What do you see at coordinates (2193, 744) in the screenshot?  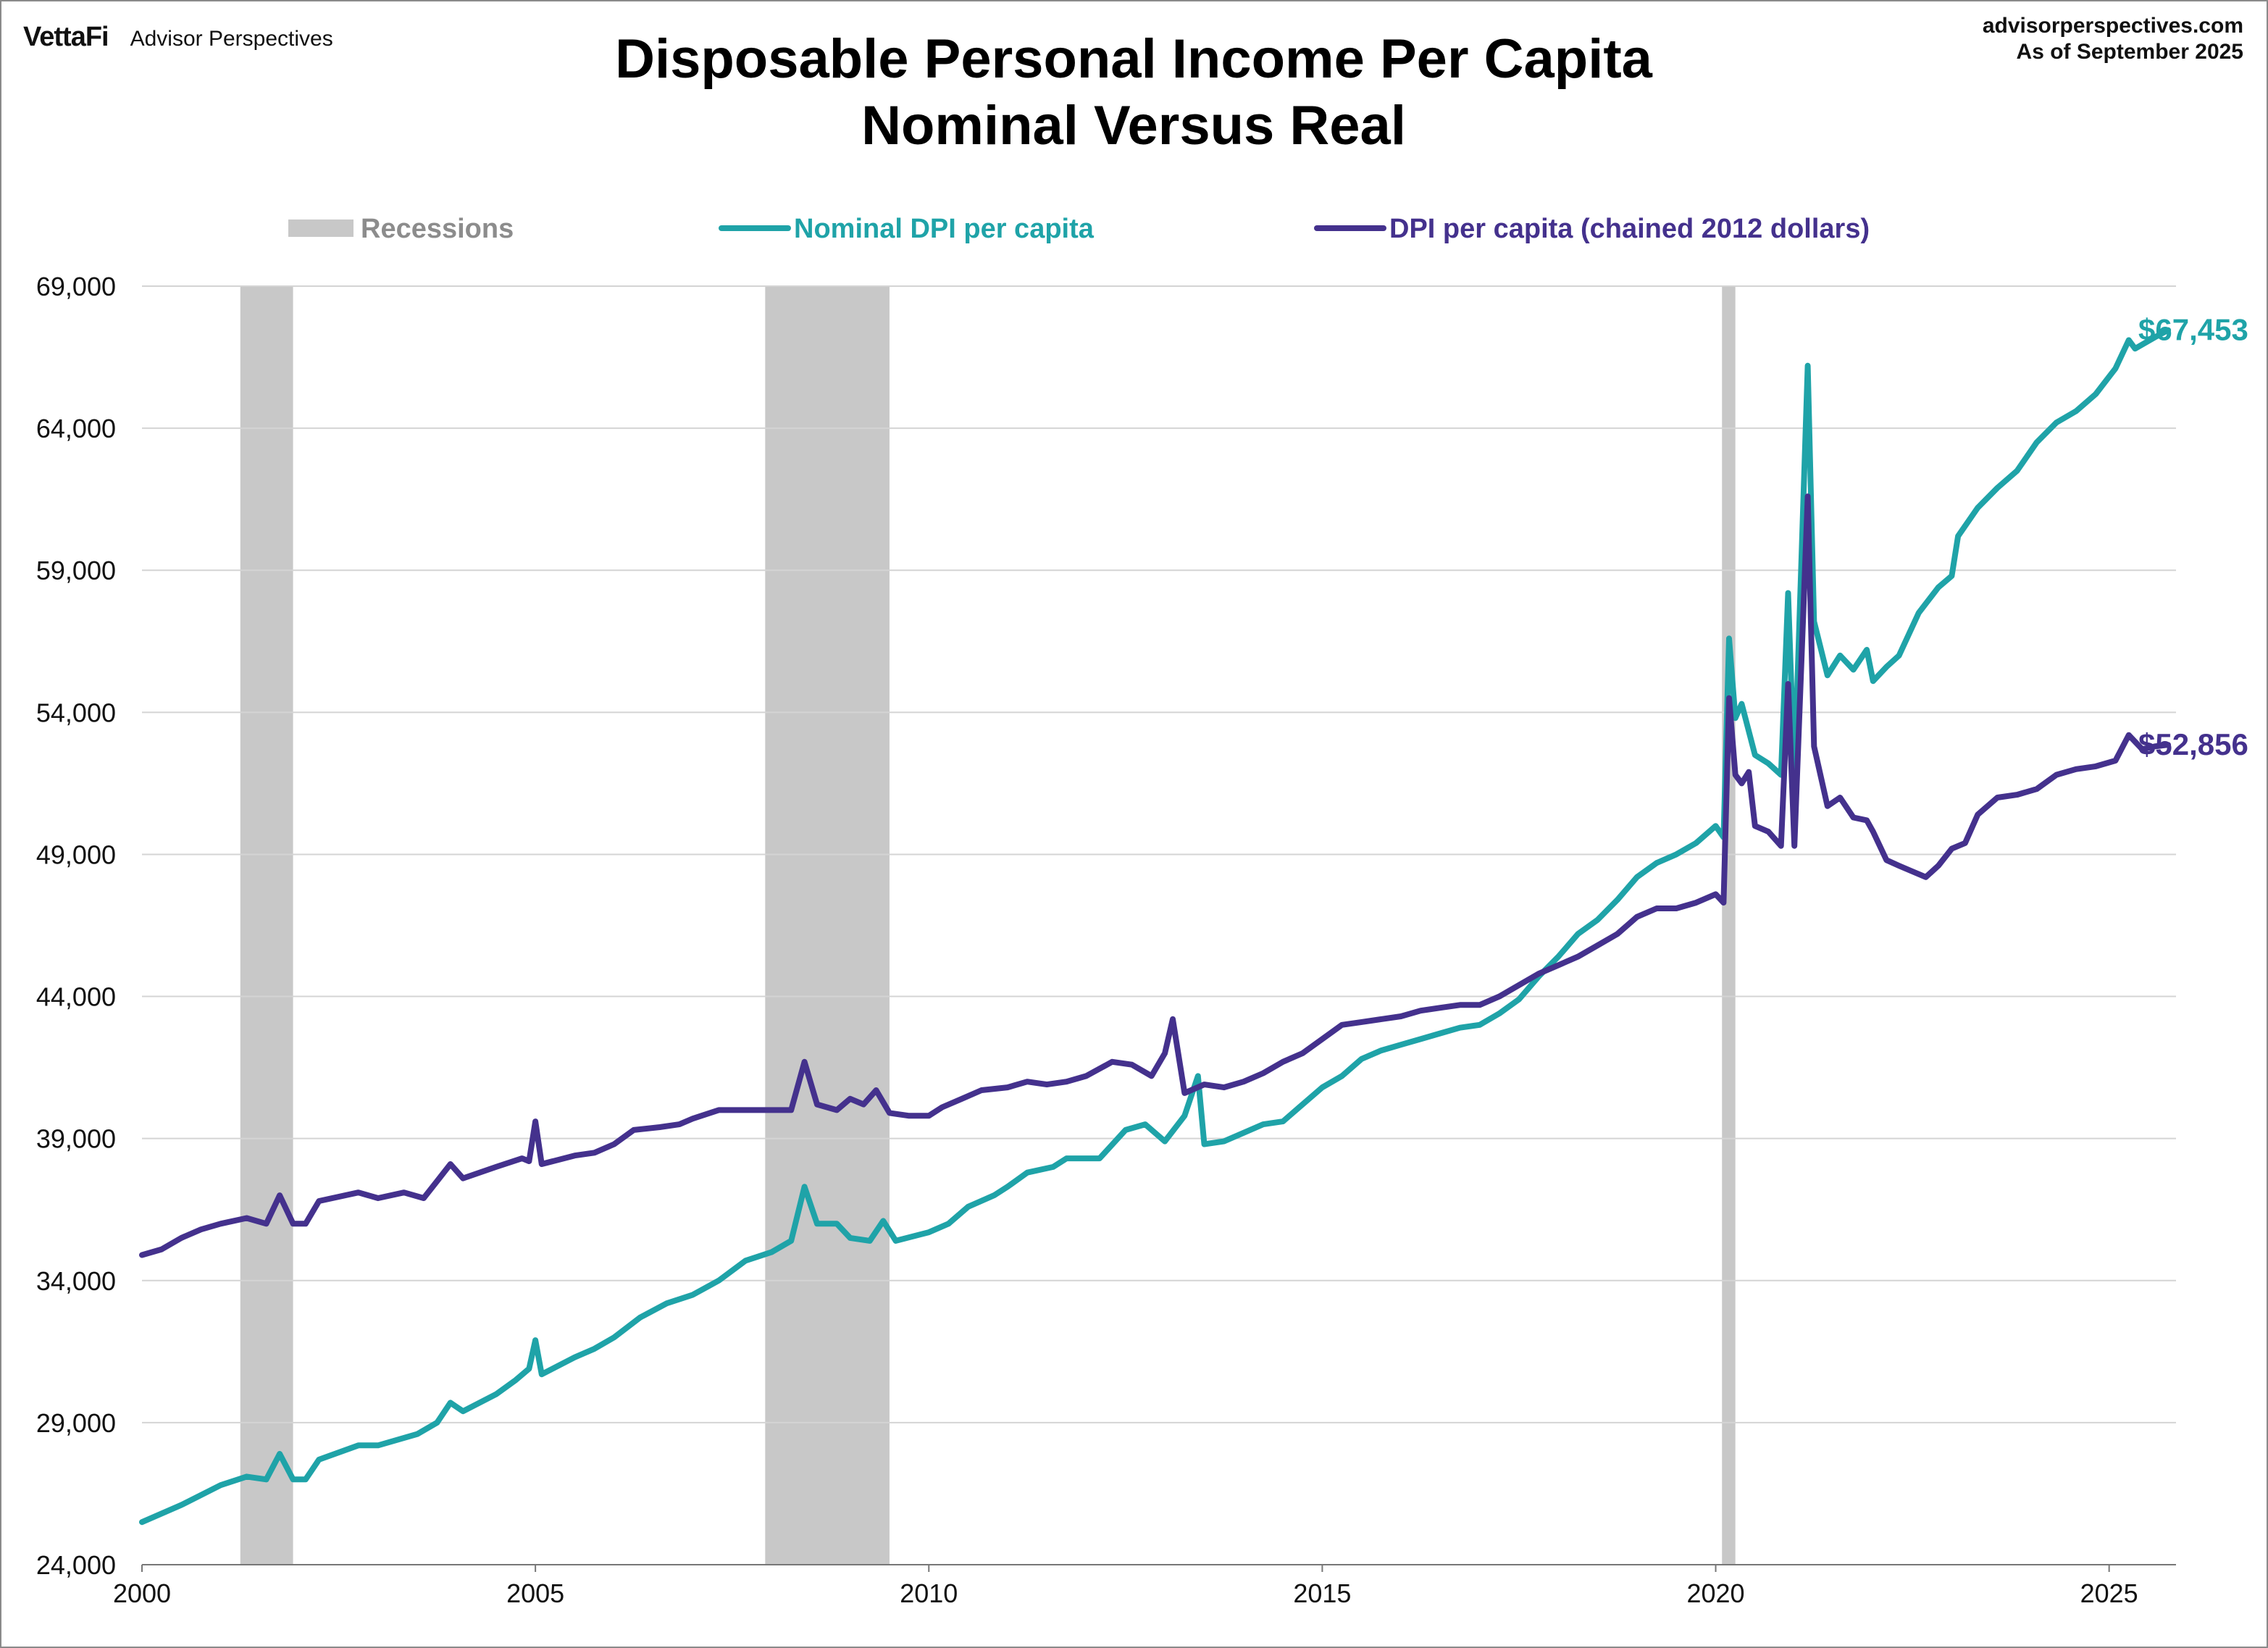 I see `real-end-label: $52,856` at bounding box center [2193, 744].